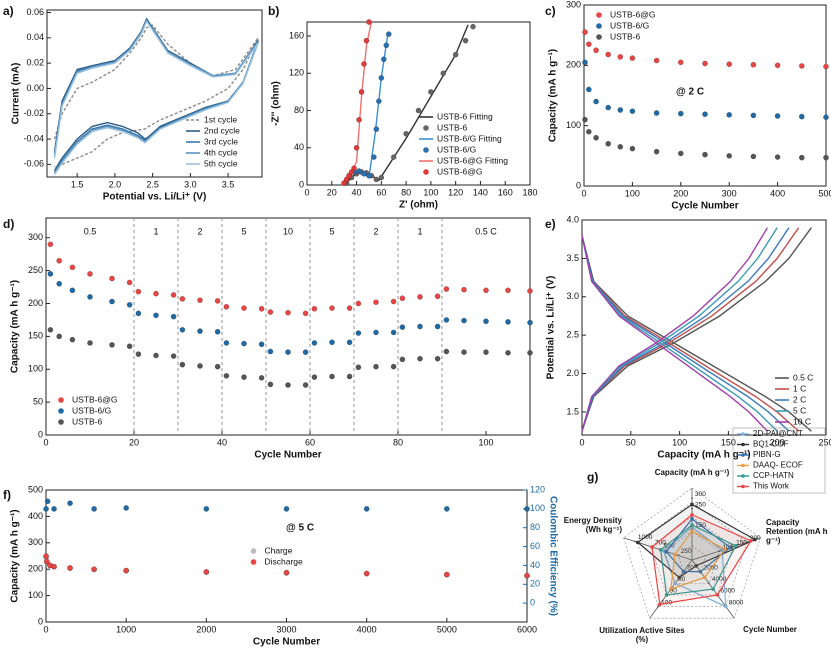 The height and width of the screenshot is (649, 831). I want to click on radar-tick-label: 70, so click(691, 567).